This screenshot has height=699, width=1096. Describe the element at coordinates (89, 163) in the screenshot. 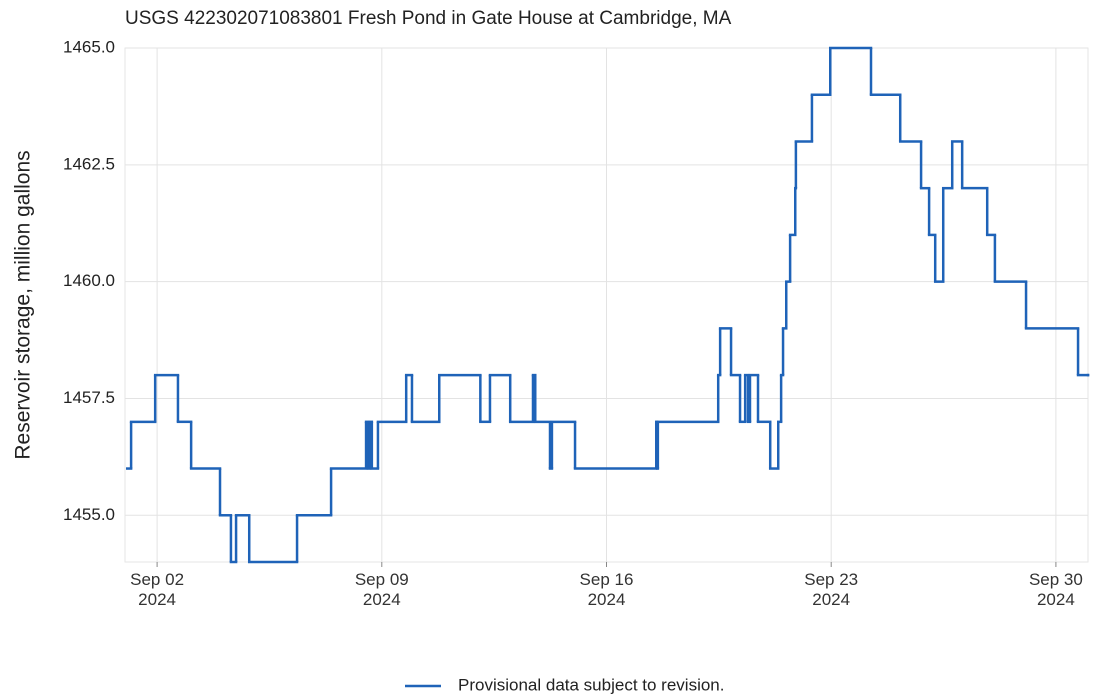

I see `y-tick-label: 1462.5` at that location.